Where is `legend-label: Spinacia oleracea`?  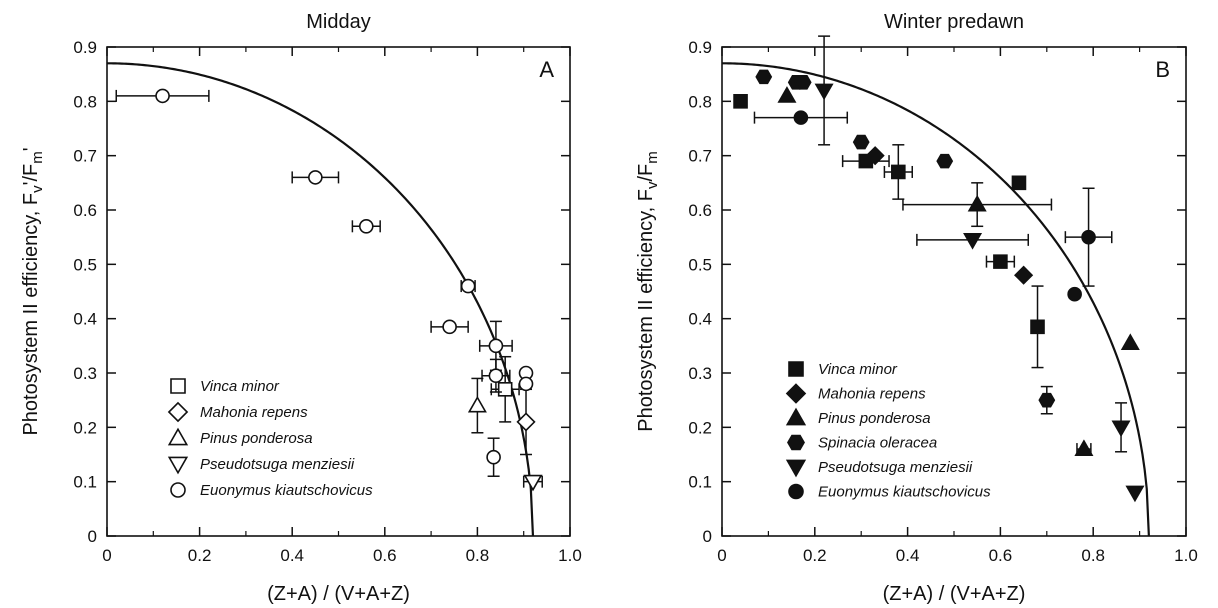
legend-label: Spinacia oleracea is located at coordinates (877, 443).